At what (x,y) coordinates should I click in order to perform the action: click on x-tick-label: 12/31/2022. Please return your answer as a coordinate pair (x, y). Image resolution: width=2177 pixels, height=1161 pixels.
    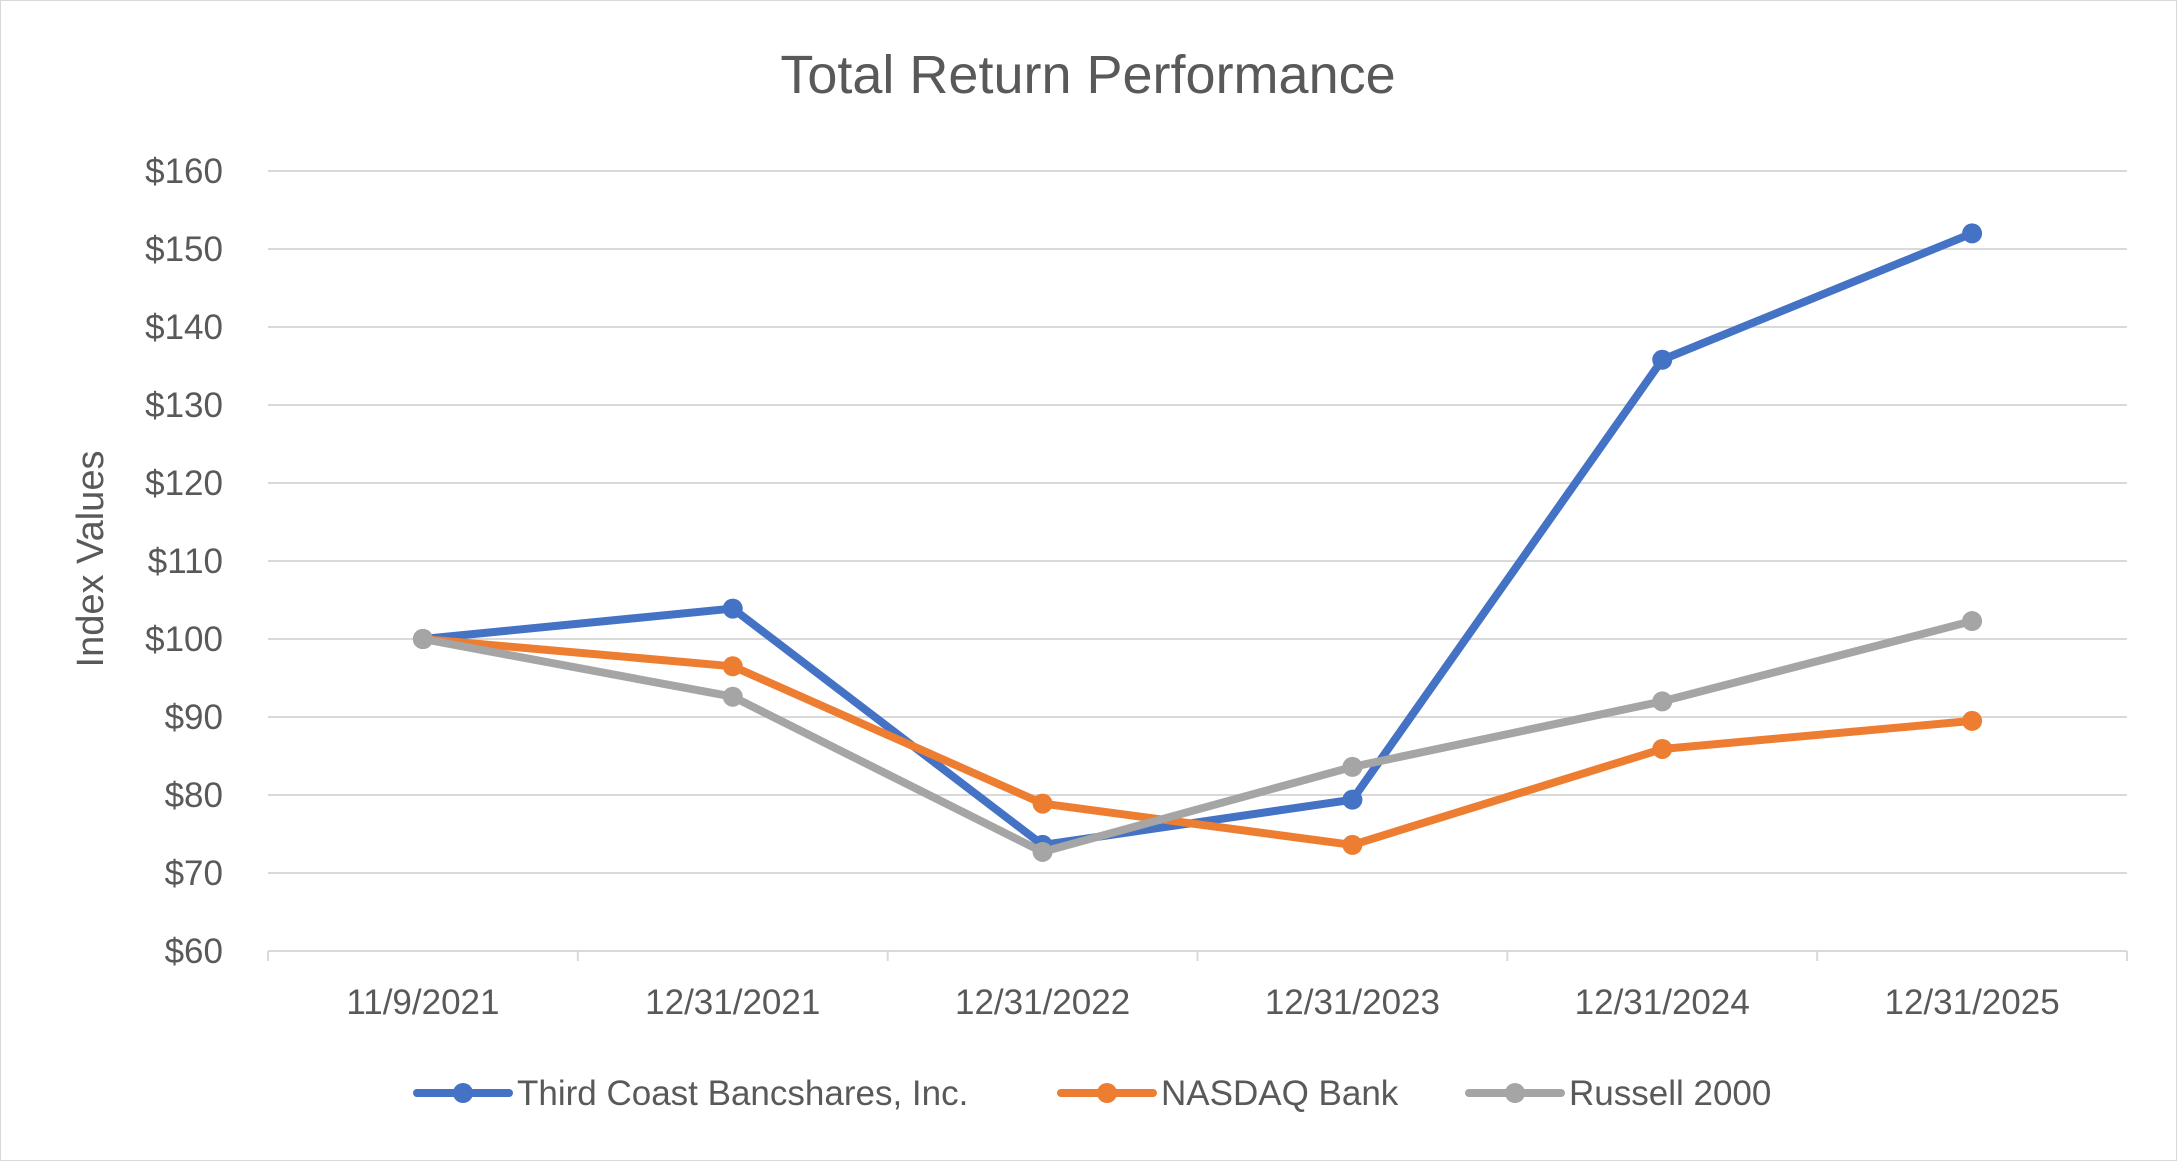
    Looking at the image, I should click on (1042, 1002).